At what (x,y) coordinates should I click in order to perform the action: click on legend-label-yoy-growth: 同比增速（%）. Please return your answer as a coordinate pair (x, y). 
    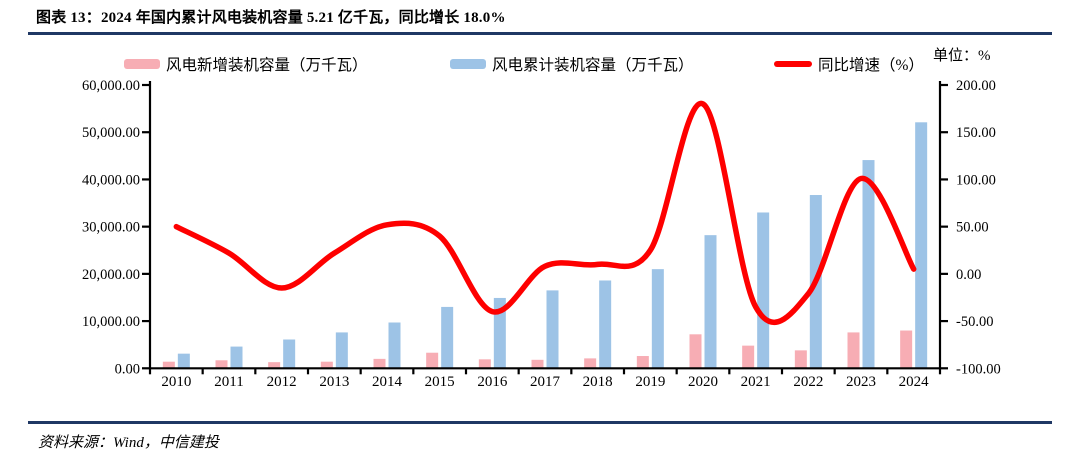
    Looking at the image, I should click on (871, 65).